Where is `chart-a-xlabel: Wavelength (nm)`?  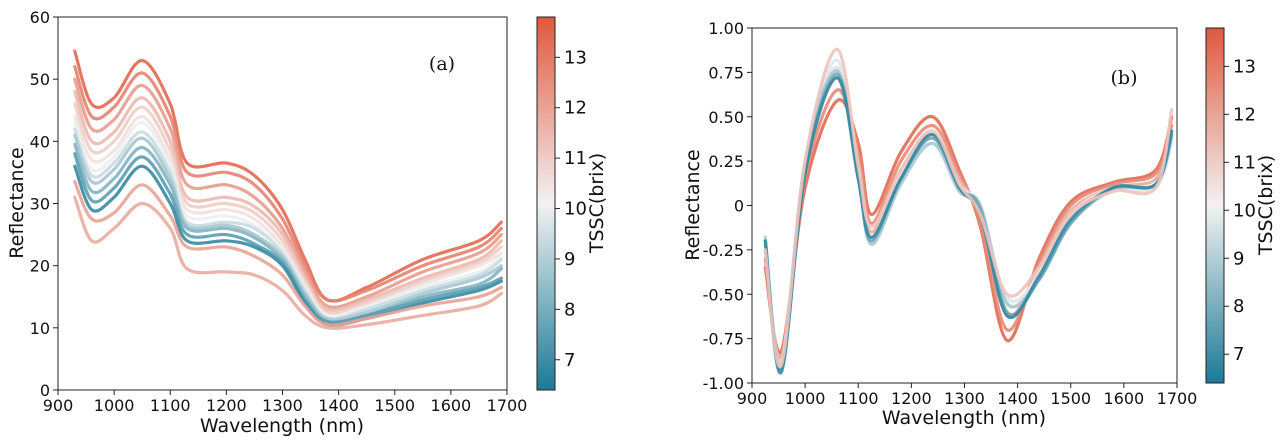 chart-a-xlabel: Wavelength (nm) is located at coordinates (282, 426).